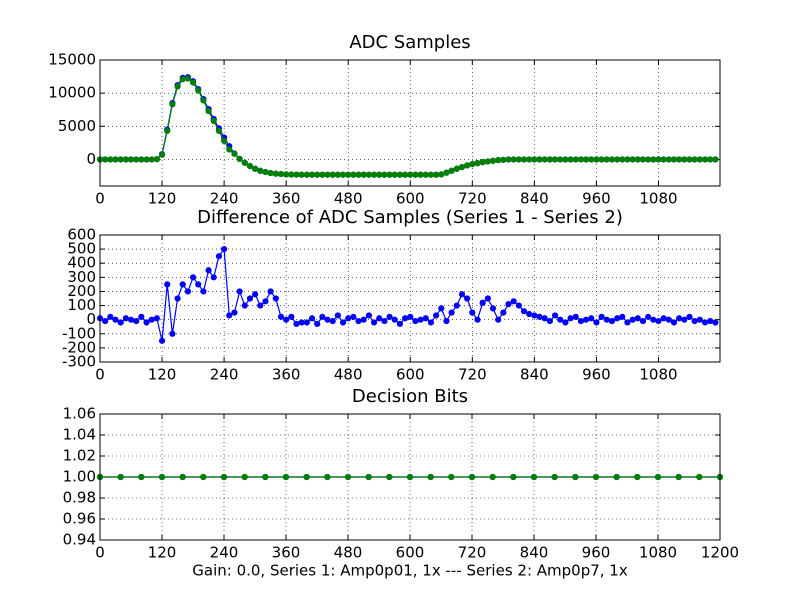 This screenshot has height=600, width=800. I want to click on y-tick-label: 500, so click(81, 249).